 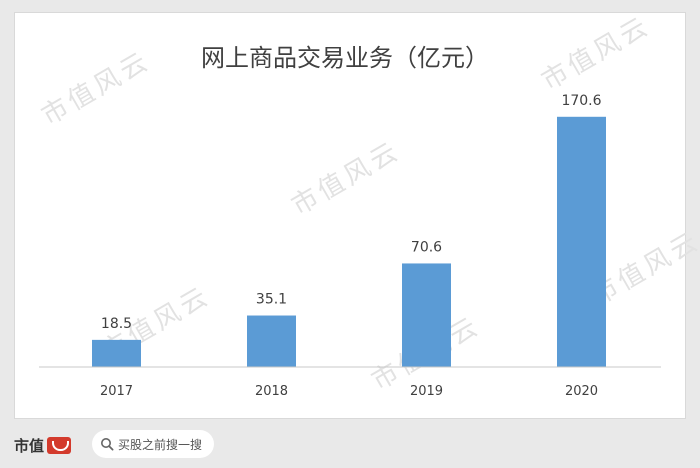 What do you see at coordinates (271, 300) in the screenshot?
I see `data-label: 35.1` at bounding box center [271, 300].